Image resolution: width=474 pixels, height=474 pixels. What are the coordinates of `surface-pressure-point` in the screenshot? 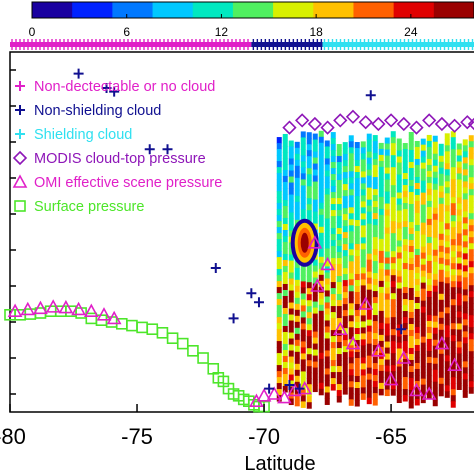 It's located at (203, 358).